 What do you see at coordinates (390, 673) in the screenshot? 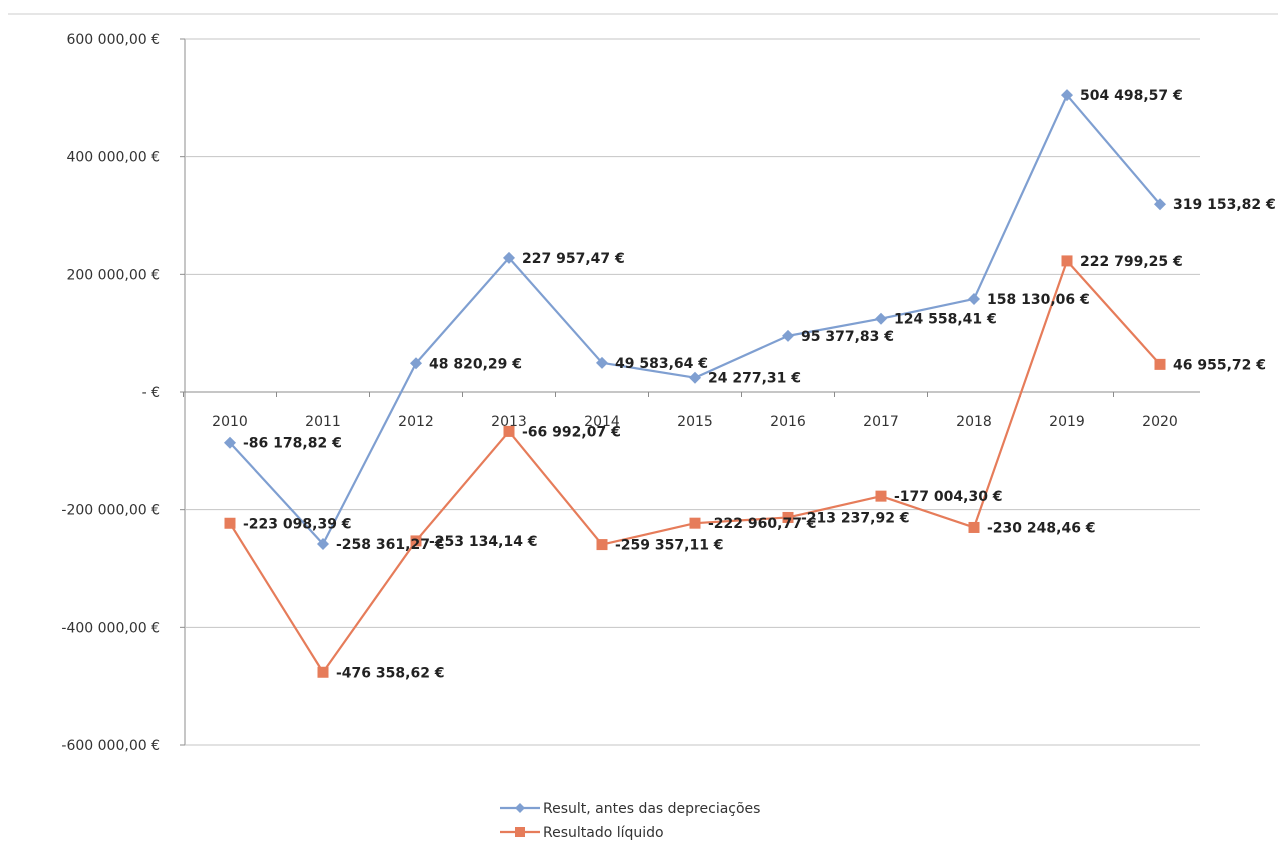
I see `data-label: -476 358,62 €` at bounding box center [390, 673].